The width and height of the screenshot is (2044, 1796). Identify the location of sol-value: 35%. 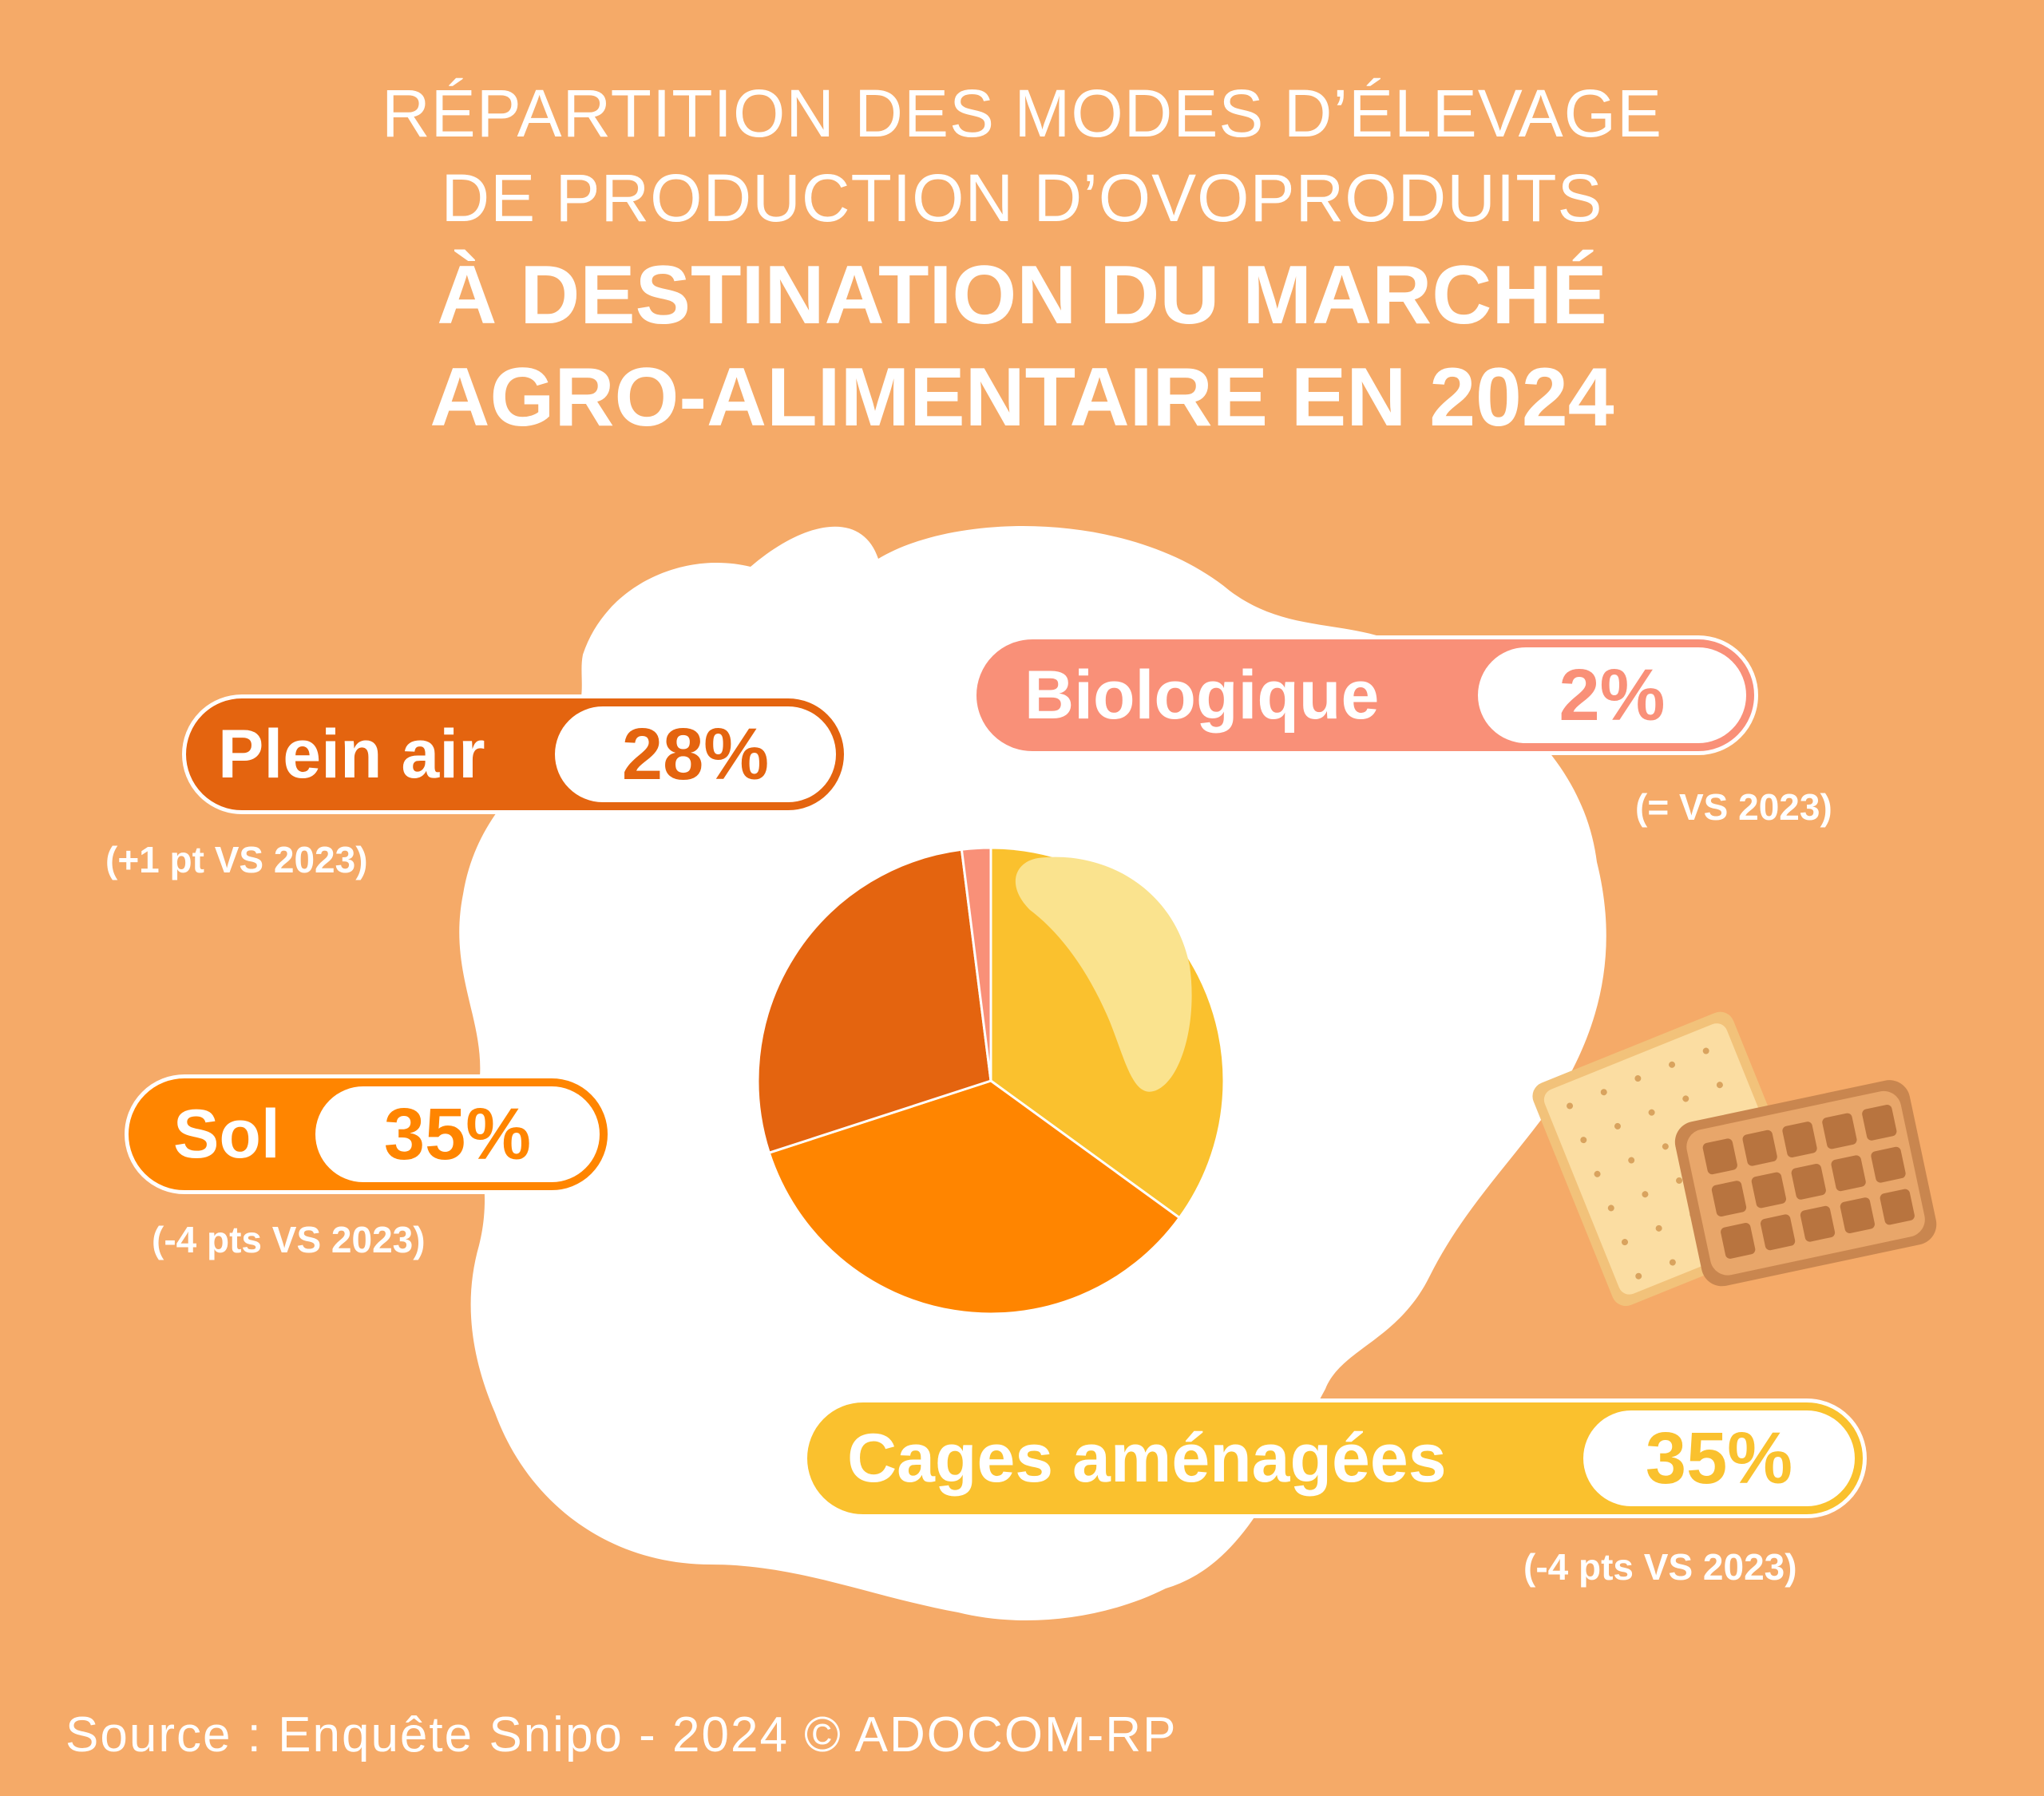
(457, 1134).